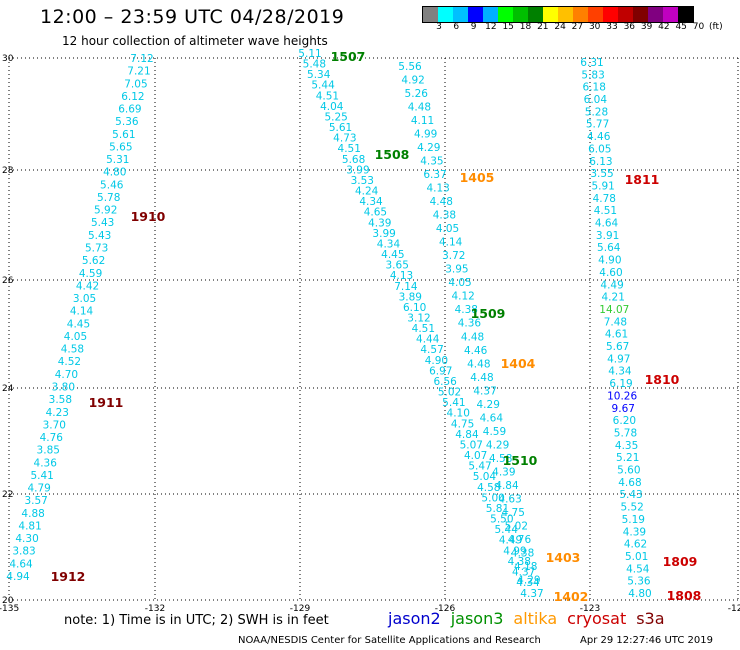 This screenshot has width=740, height=650. Describe the element at coordinates (488, 488) in the screenshot. I see `wave-height-value: 4.58` at that location.